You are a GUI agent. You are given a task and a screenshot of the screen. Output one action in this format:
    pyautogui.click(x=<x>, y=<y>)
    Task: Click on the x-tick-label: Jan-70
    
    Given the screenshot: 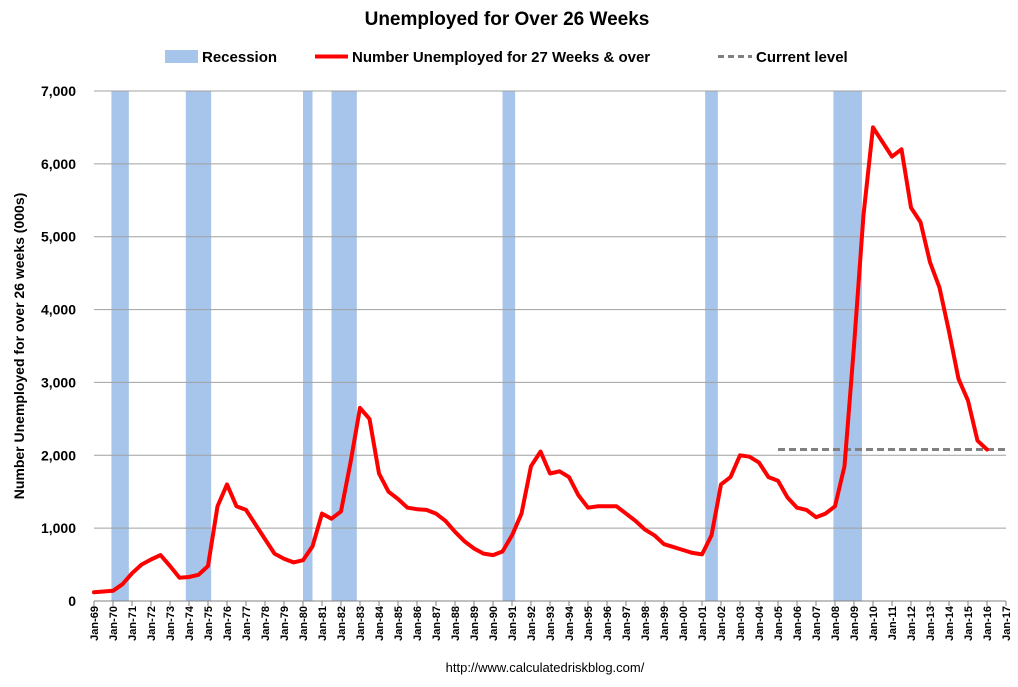 What is the action you would take?
    pyautogui.click(x=114, y=623)
    